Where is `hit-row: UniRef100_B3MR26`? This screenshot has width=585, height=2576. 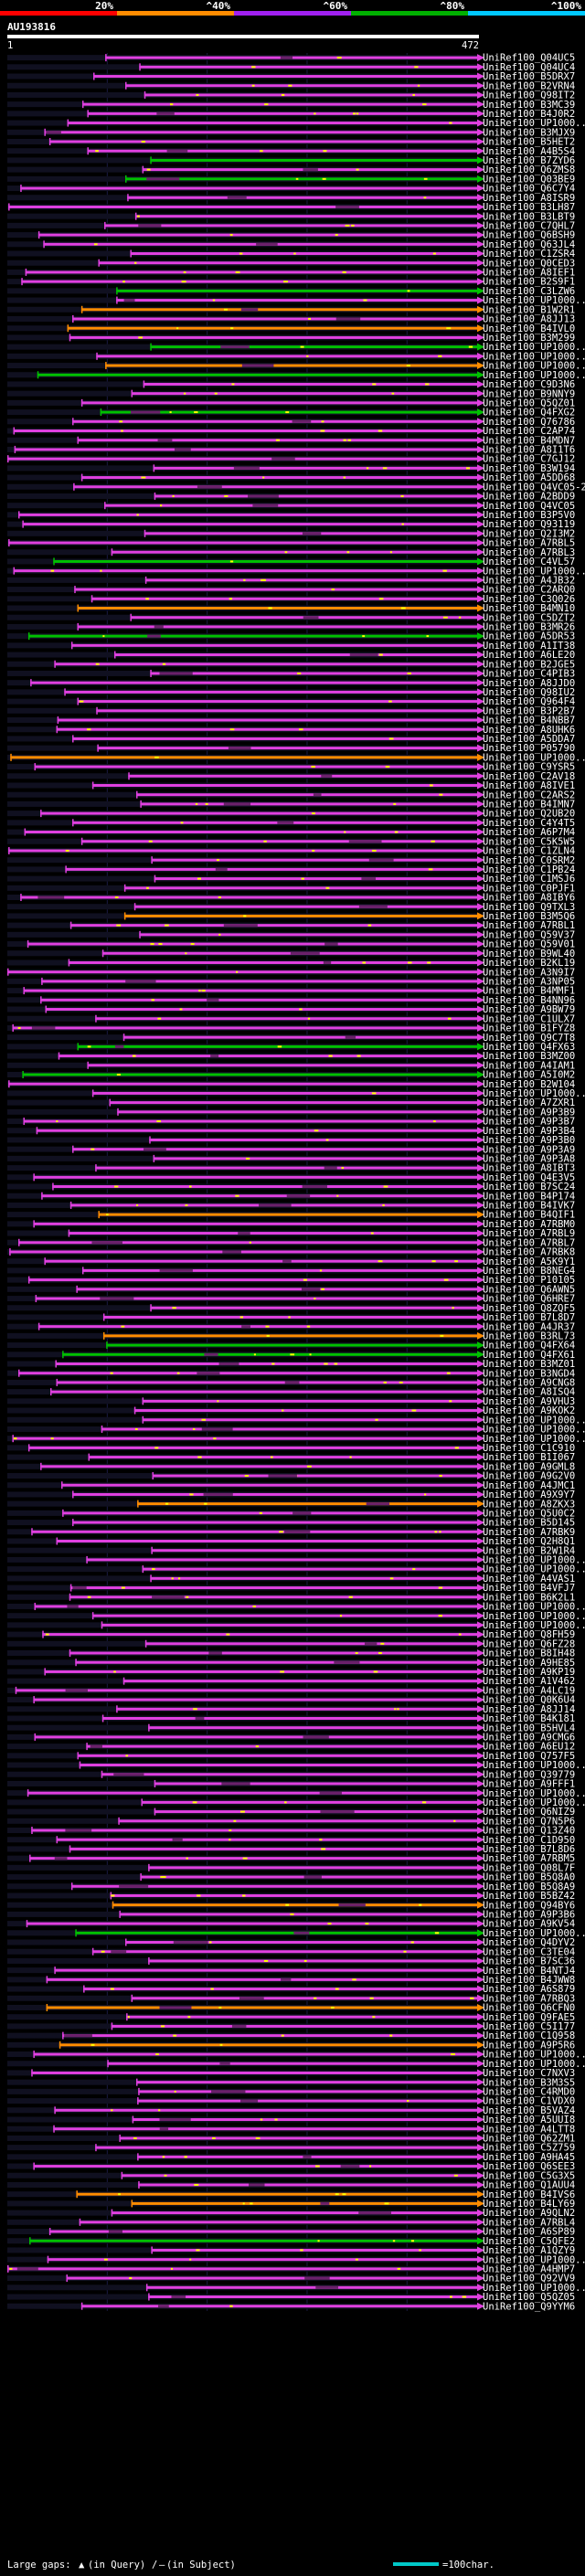 hit-row: UniRef100_B3MR26 is located at coordinates (291, 627).